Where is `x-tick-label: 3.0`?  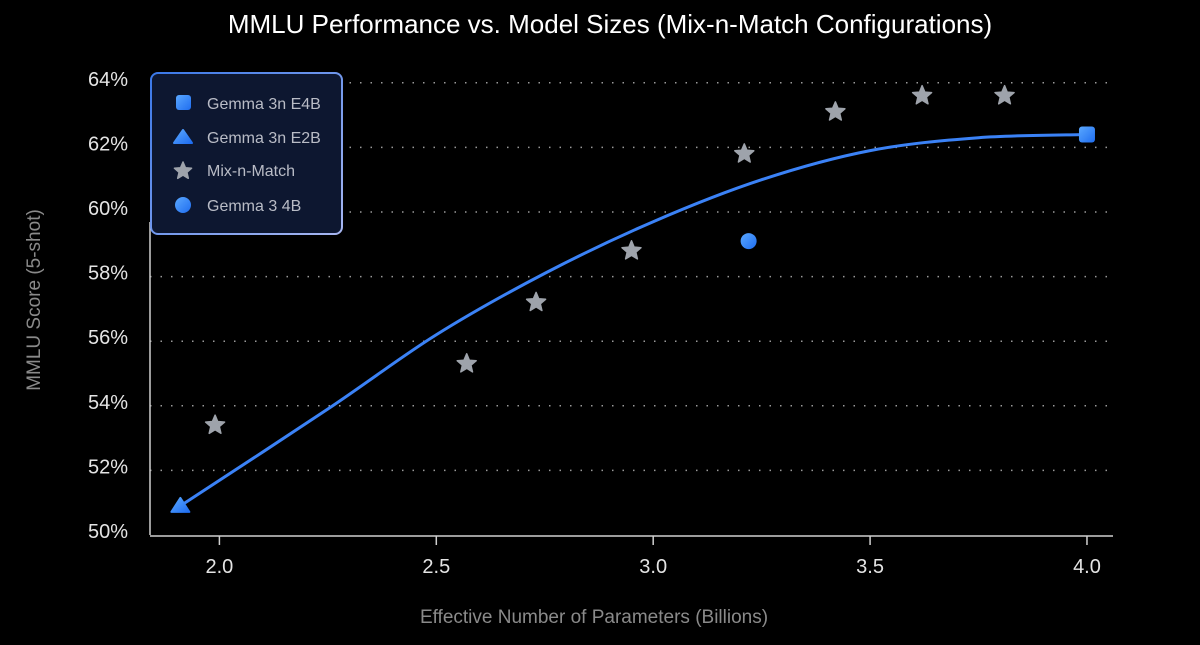 x-tick-label: 3.0 is located at coordinates (653, 567).